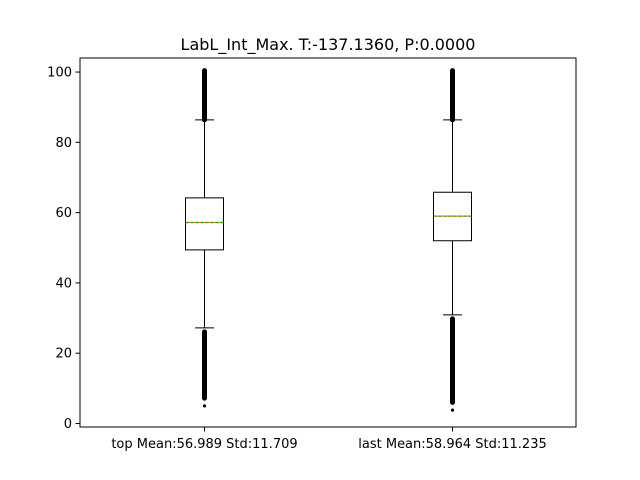 This screenshot has width=640, height=480. Describe the element at coordinates (204, 444) in the screenshot. I see `x-tick-label: top Mean:56.989 Std:11.709` at that location.